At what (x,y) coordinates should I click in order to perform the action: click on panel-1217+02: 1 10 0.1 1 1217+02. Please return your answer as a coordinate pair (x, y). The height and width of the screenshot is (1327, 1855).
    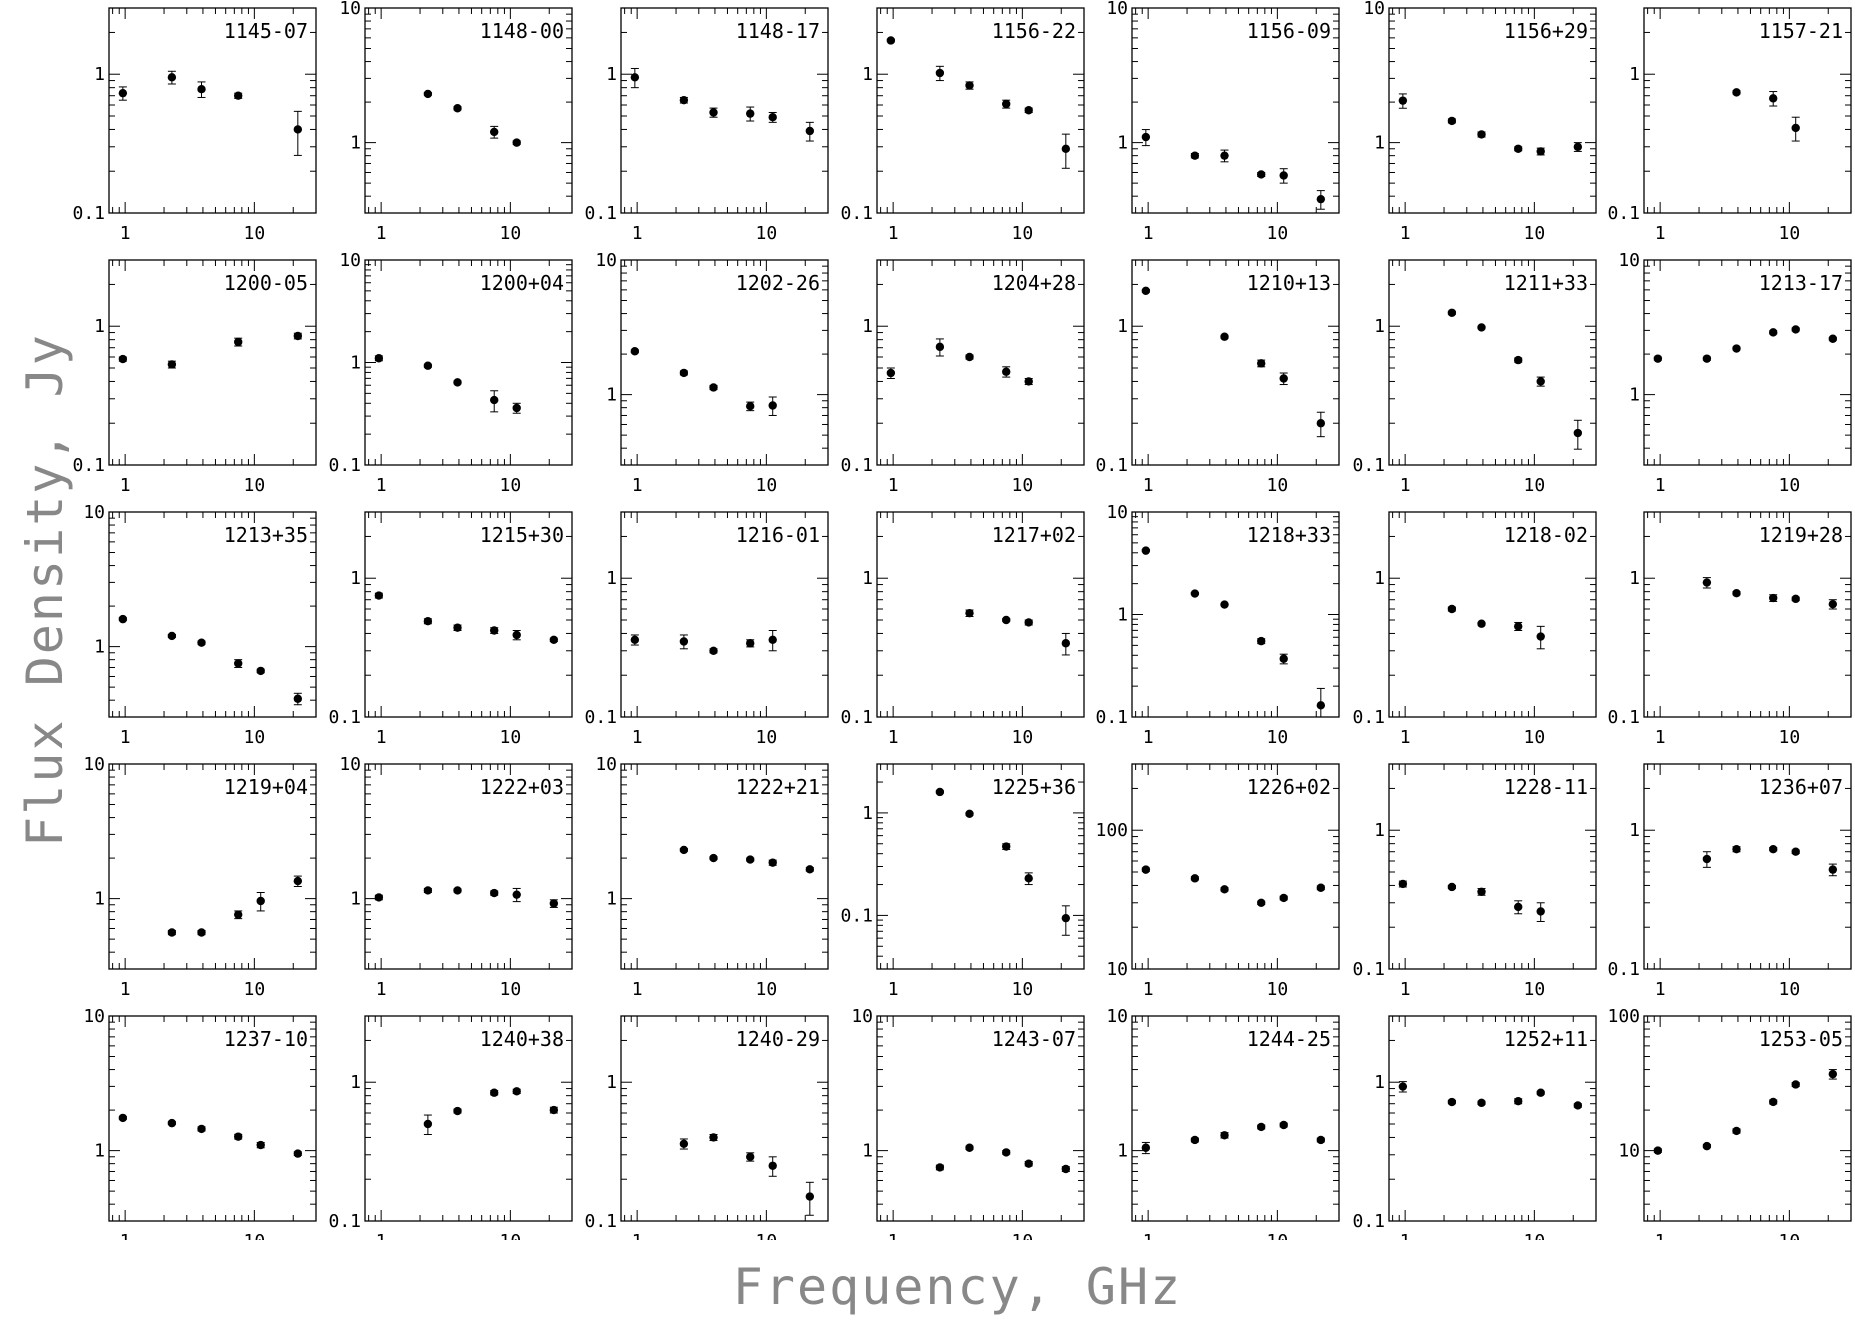
    Looking at the image, I should click on (962, 629).